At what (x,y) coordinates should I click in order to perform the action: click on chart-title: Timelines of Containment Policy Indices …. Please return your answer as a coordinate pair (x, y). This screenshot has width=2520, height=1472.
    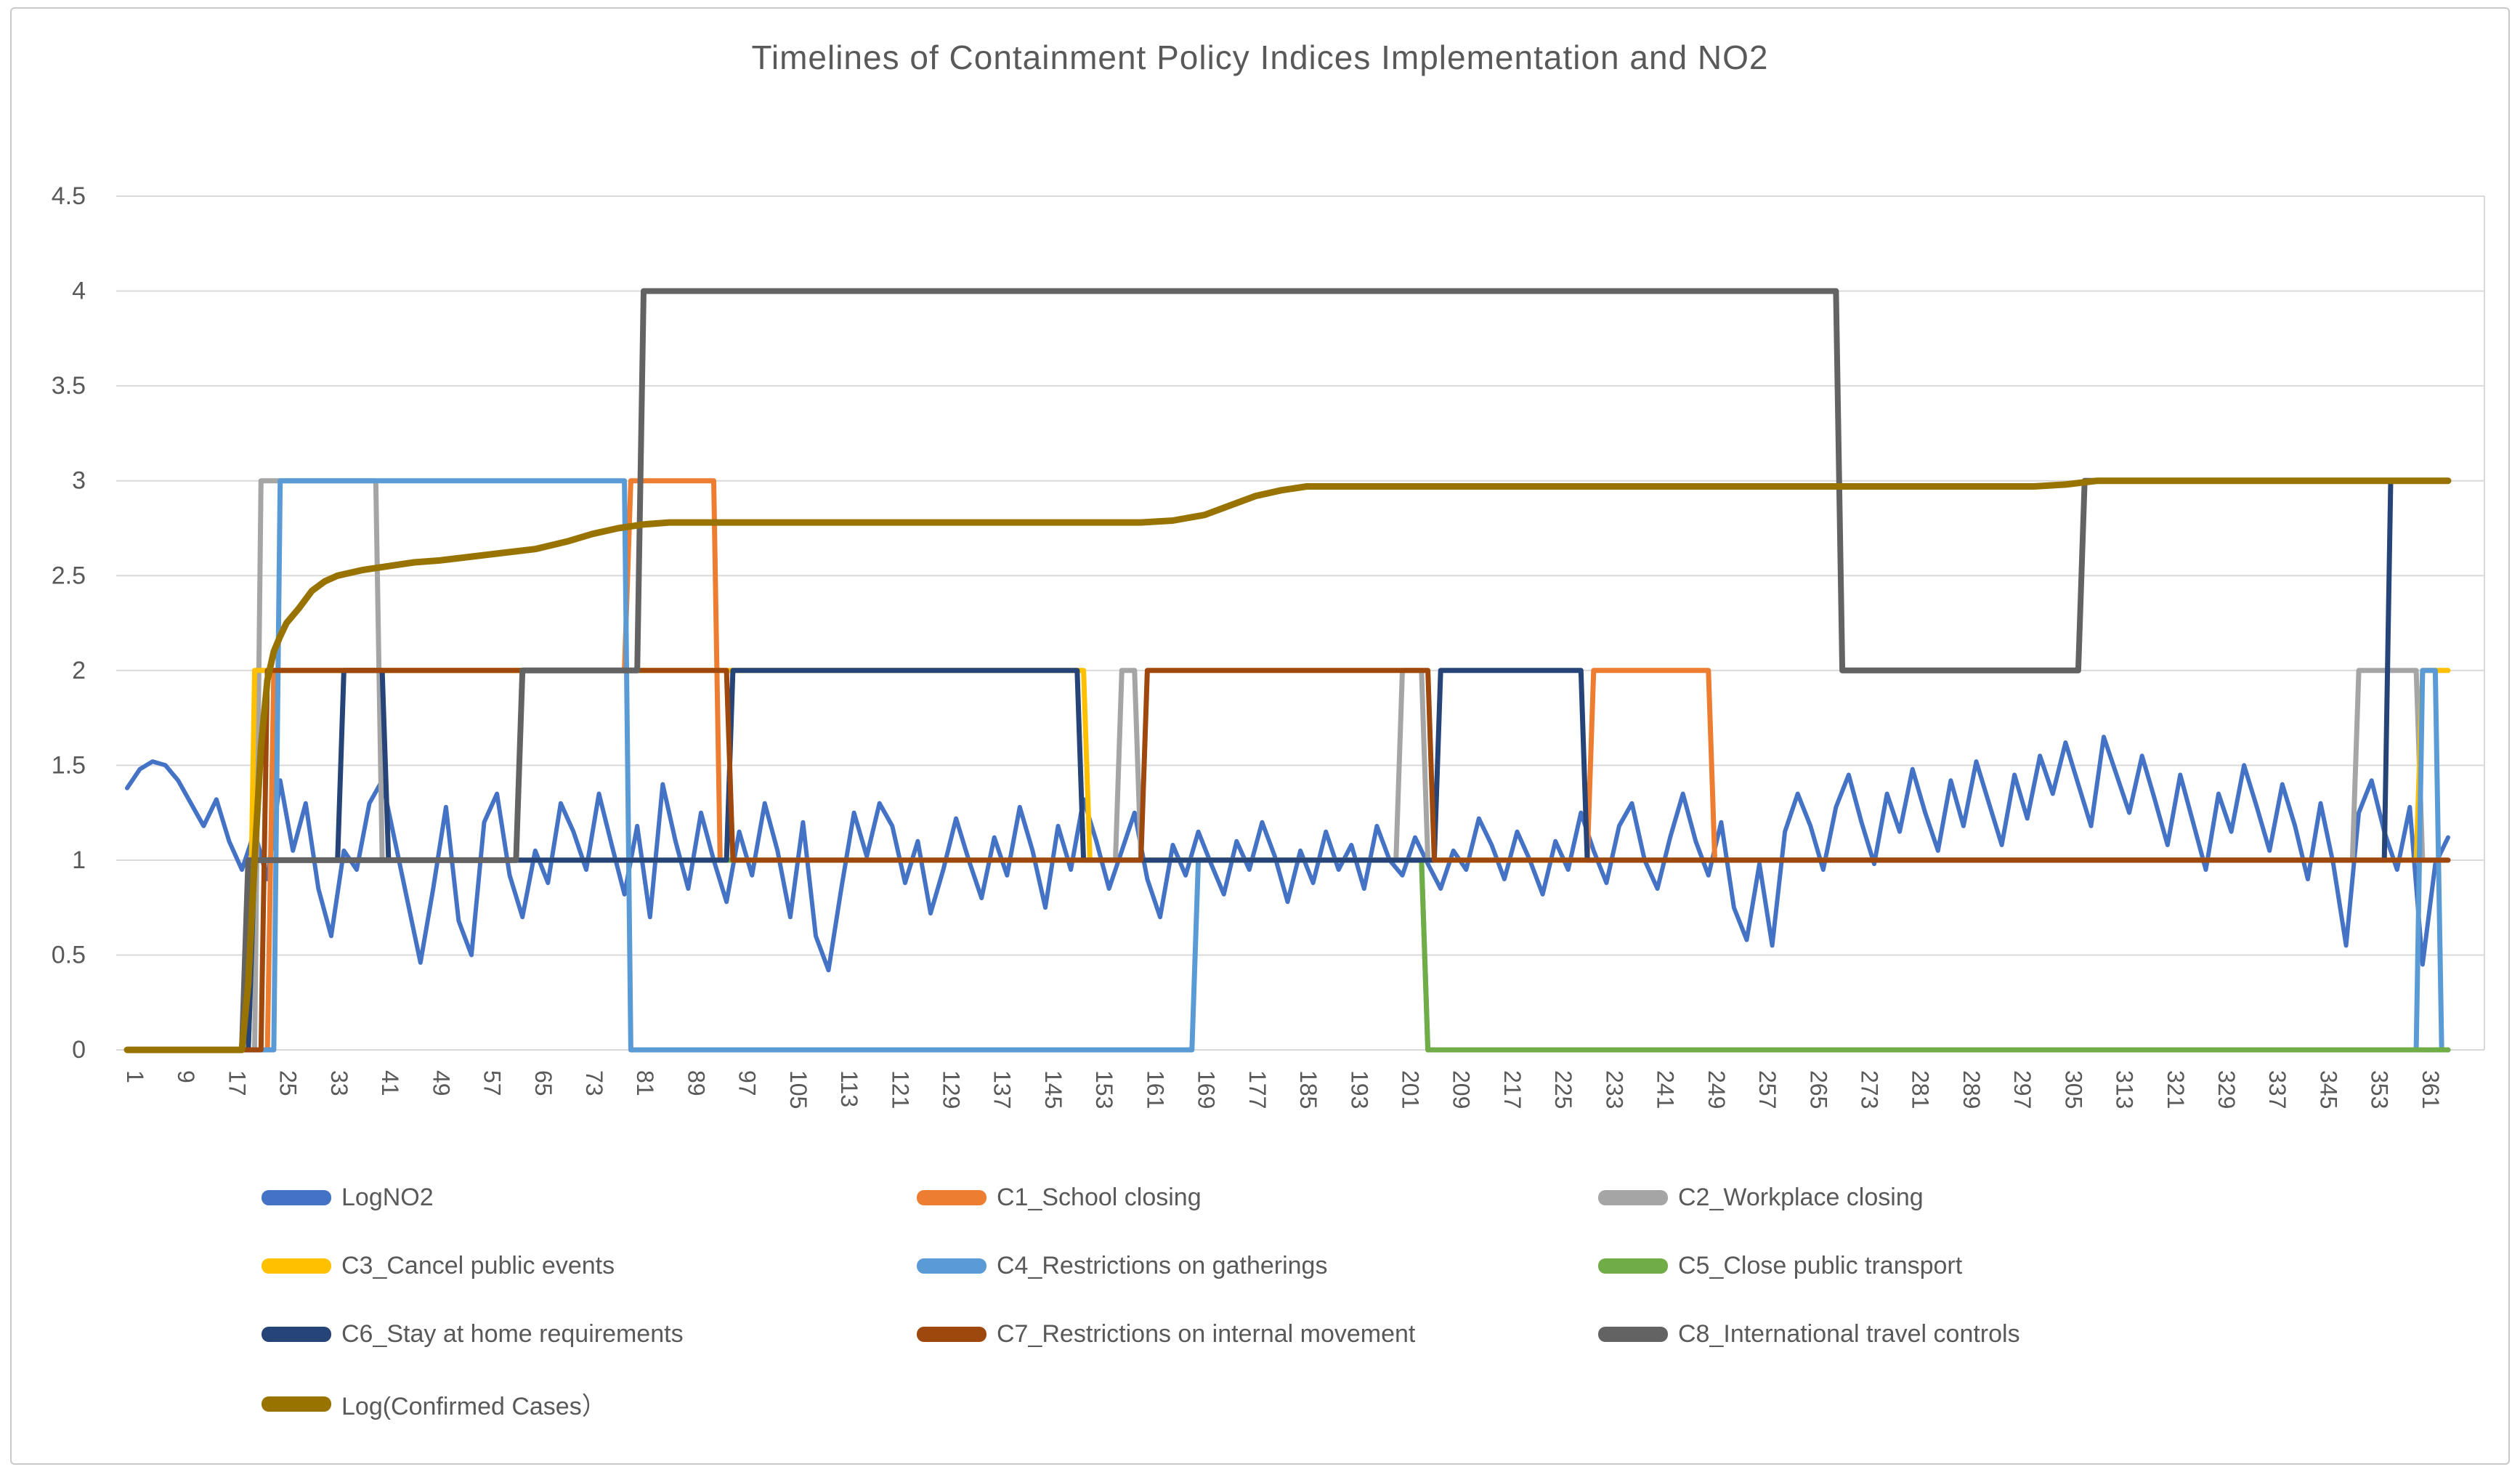
    Looking at the image, I should click on (1260, 57).